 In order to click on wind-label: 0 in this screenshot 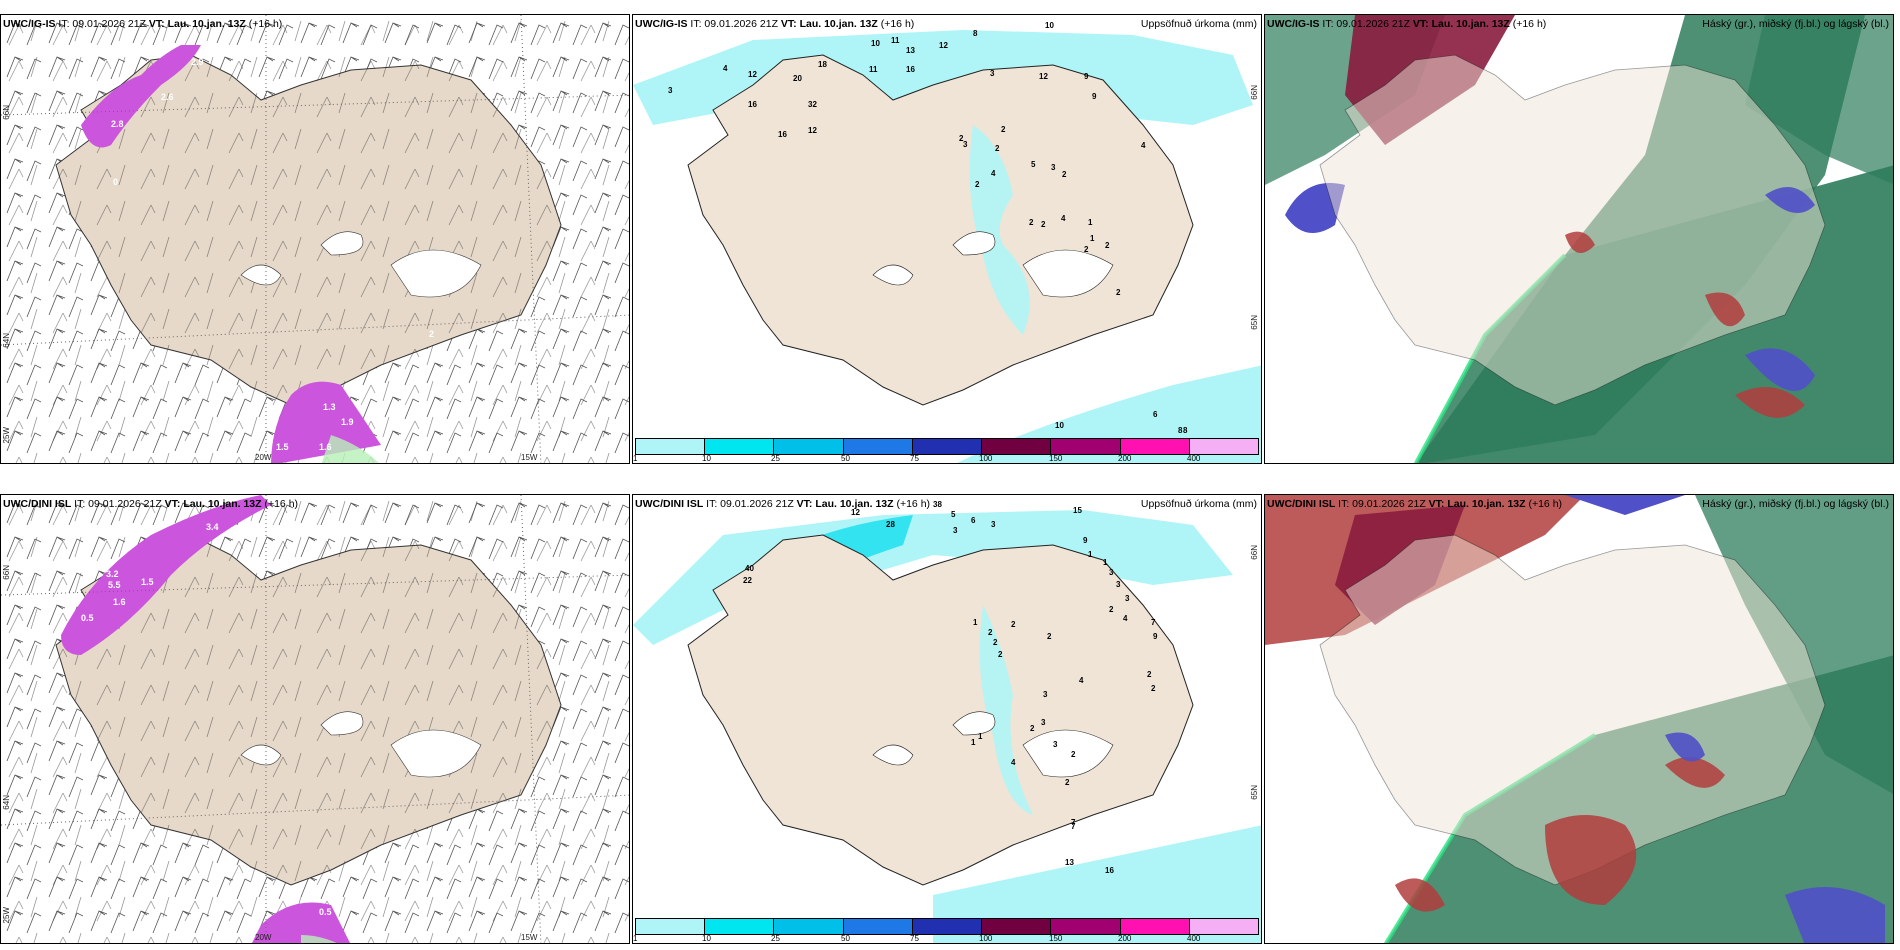, I will do `click(115, 182)`.